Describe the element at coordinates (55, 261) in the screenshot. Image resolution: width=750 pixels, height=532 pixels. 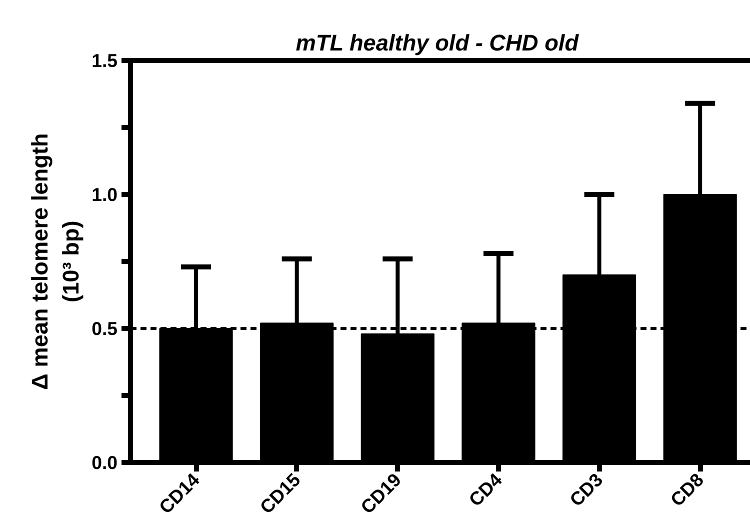
I see `y-axis-title: Δ mean telomere length (10³ bp)` at that location.